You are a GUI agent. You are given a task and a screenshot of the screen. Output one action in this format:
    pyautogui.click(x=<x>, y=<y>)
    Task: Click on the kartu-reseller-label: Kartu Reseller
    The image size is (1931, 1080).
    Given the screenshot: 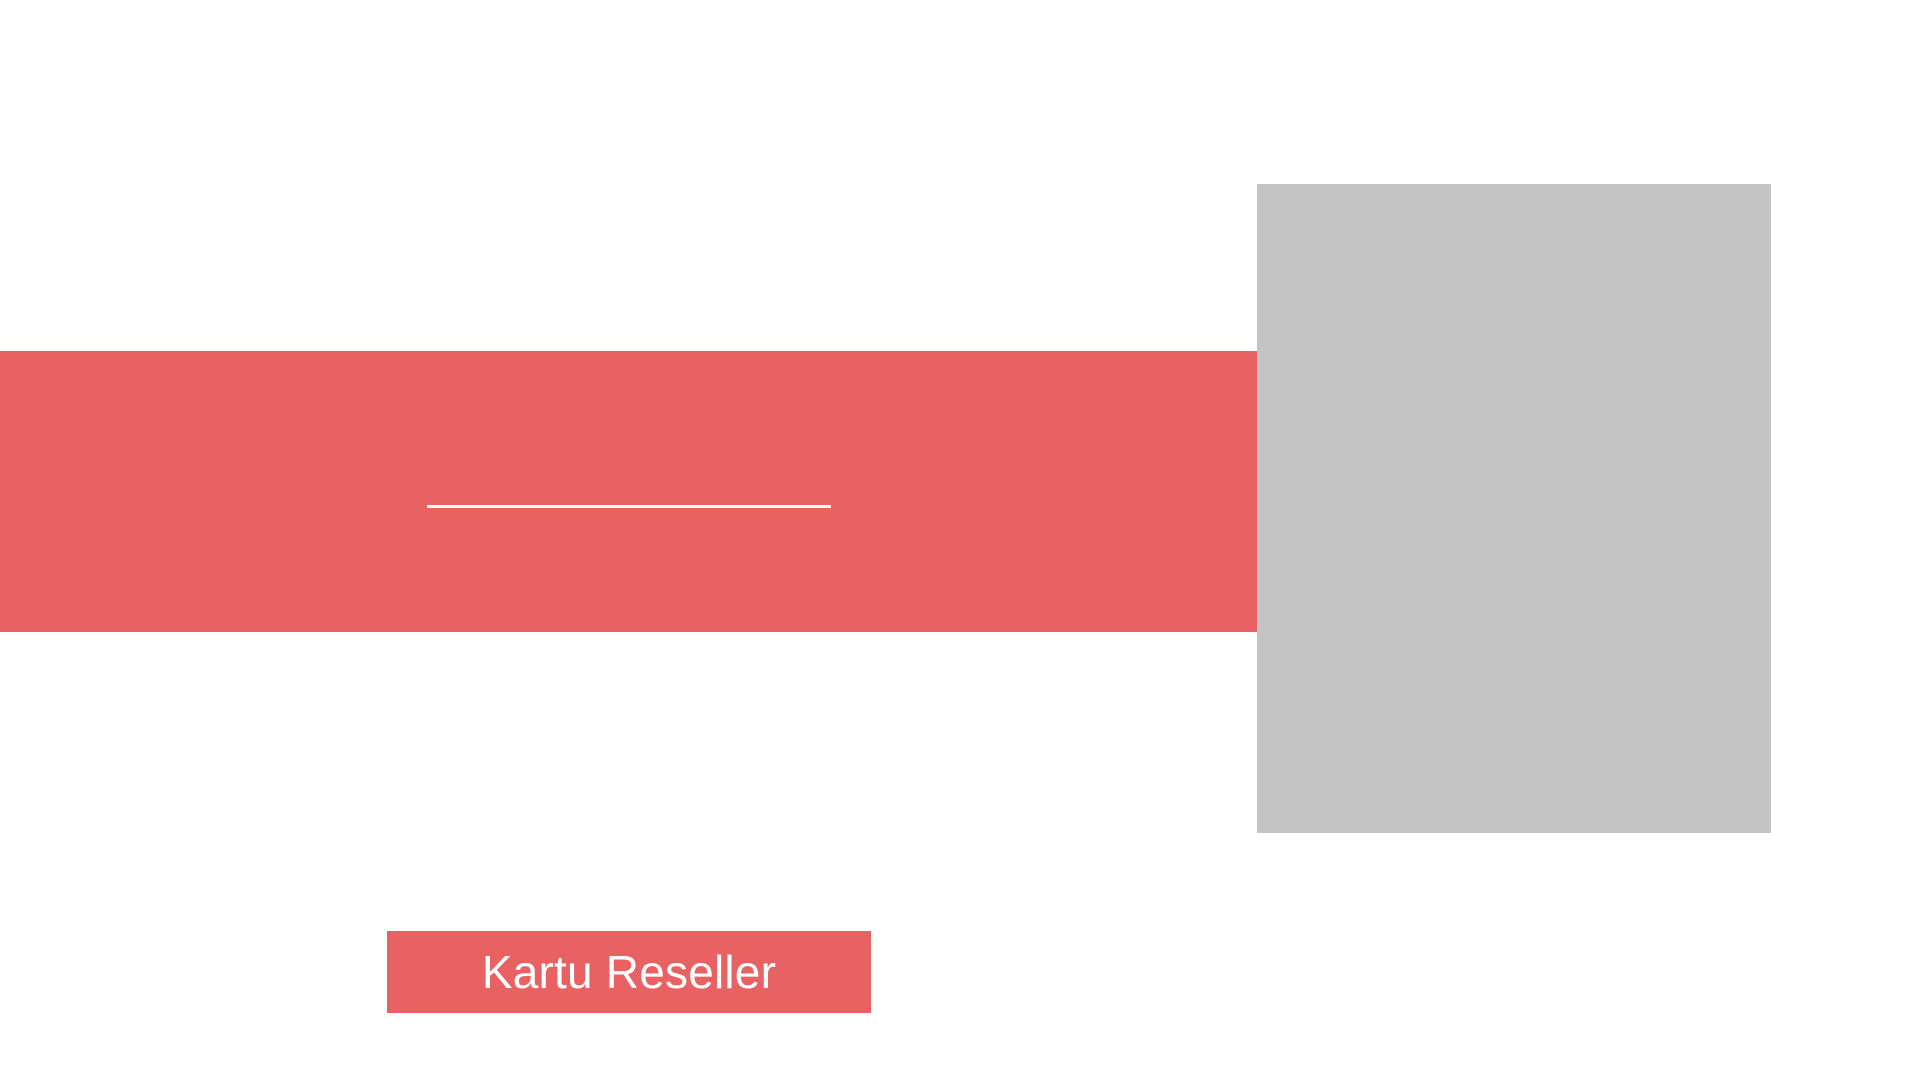 What is the action you would take?
    pyautogui.click(x=629, y=972)
    